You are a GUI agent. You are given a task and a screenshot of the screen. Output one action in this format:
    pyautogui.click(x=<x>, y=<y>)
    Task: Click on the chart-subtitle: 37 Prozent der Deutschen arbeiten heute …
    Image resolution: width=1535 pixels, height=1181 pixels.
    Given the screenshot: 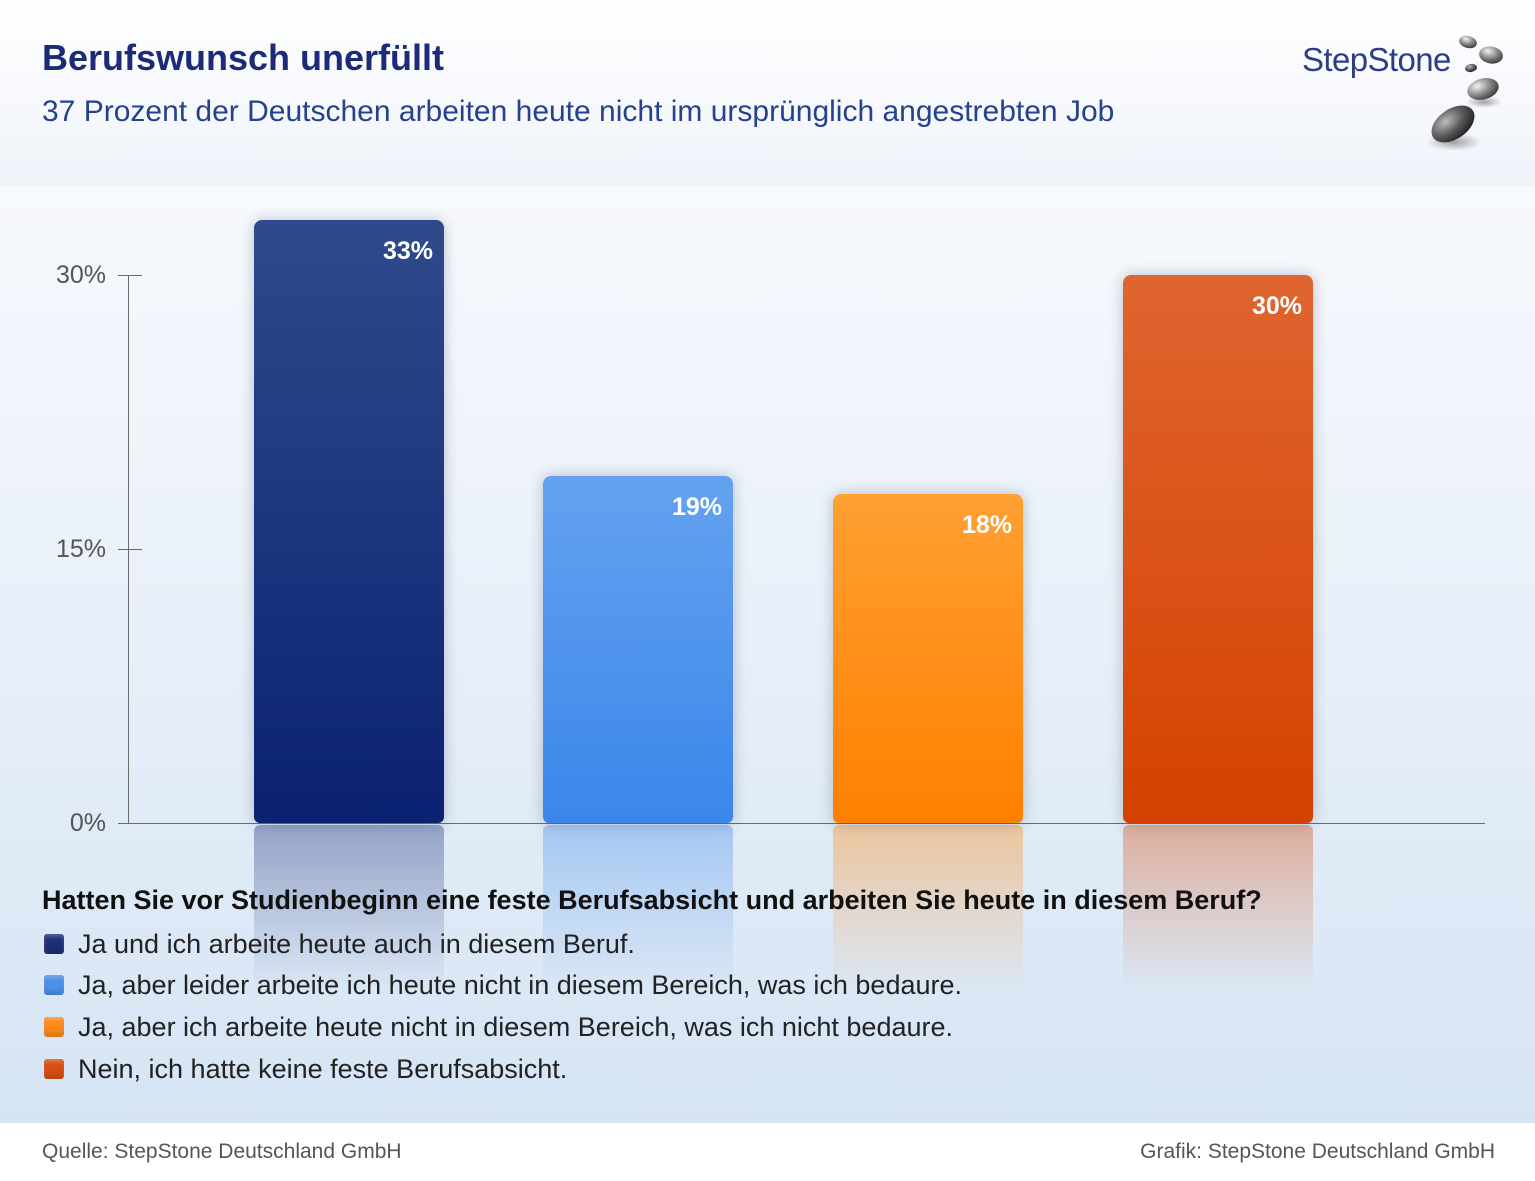 What is the action you would take?
    pyautogui.click(x=578, y=111)
    